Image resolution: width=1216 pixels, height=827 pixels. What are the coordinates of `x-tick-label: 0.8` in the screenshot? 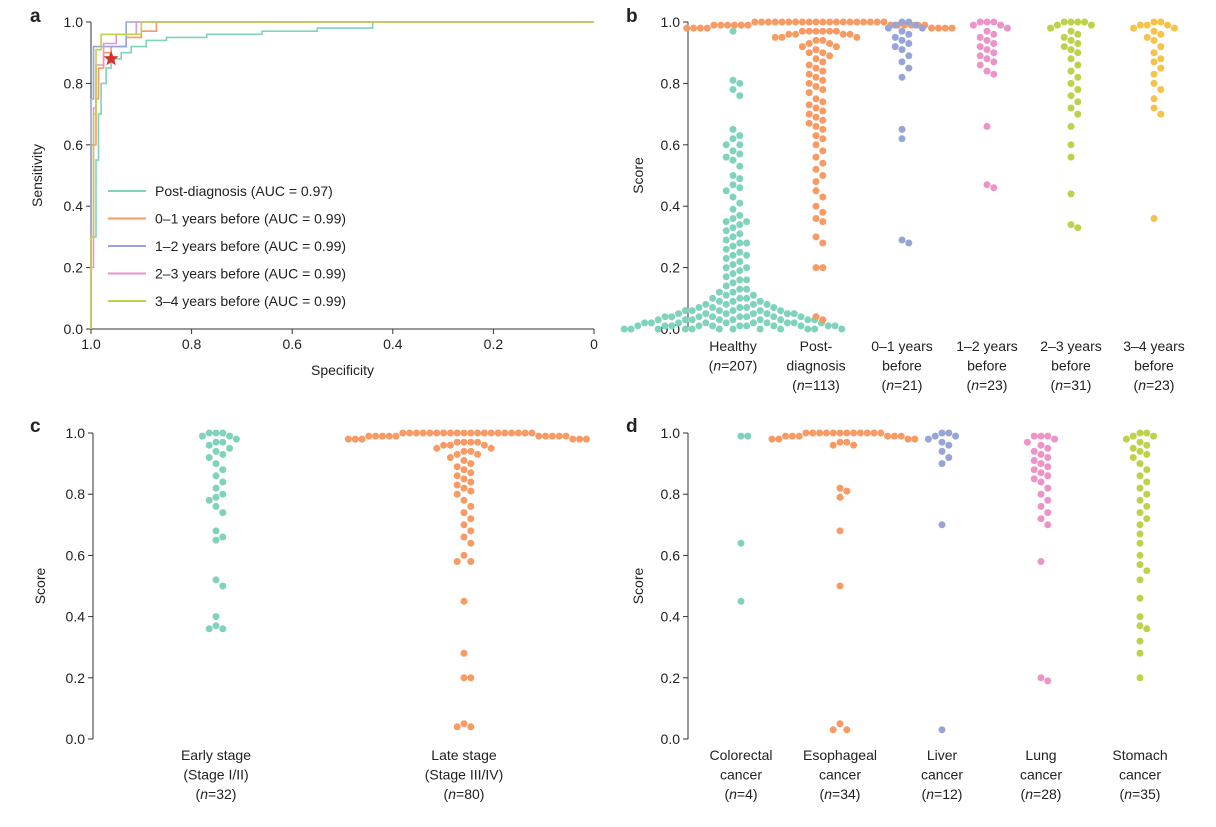 It's located at (192, 344).